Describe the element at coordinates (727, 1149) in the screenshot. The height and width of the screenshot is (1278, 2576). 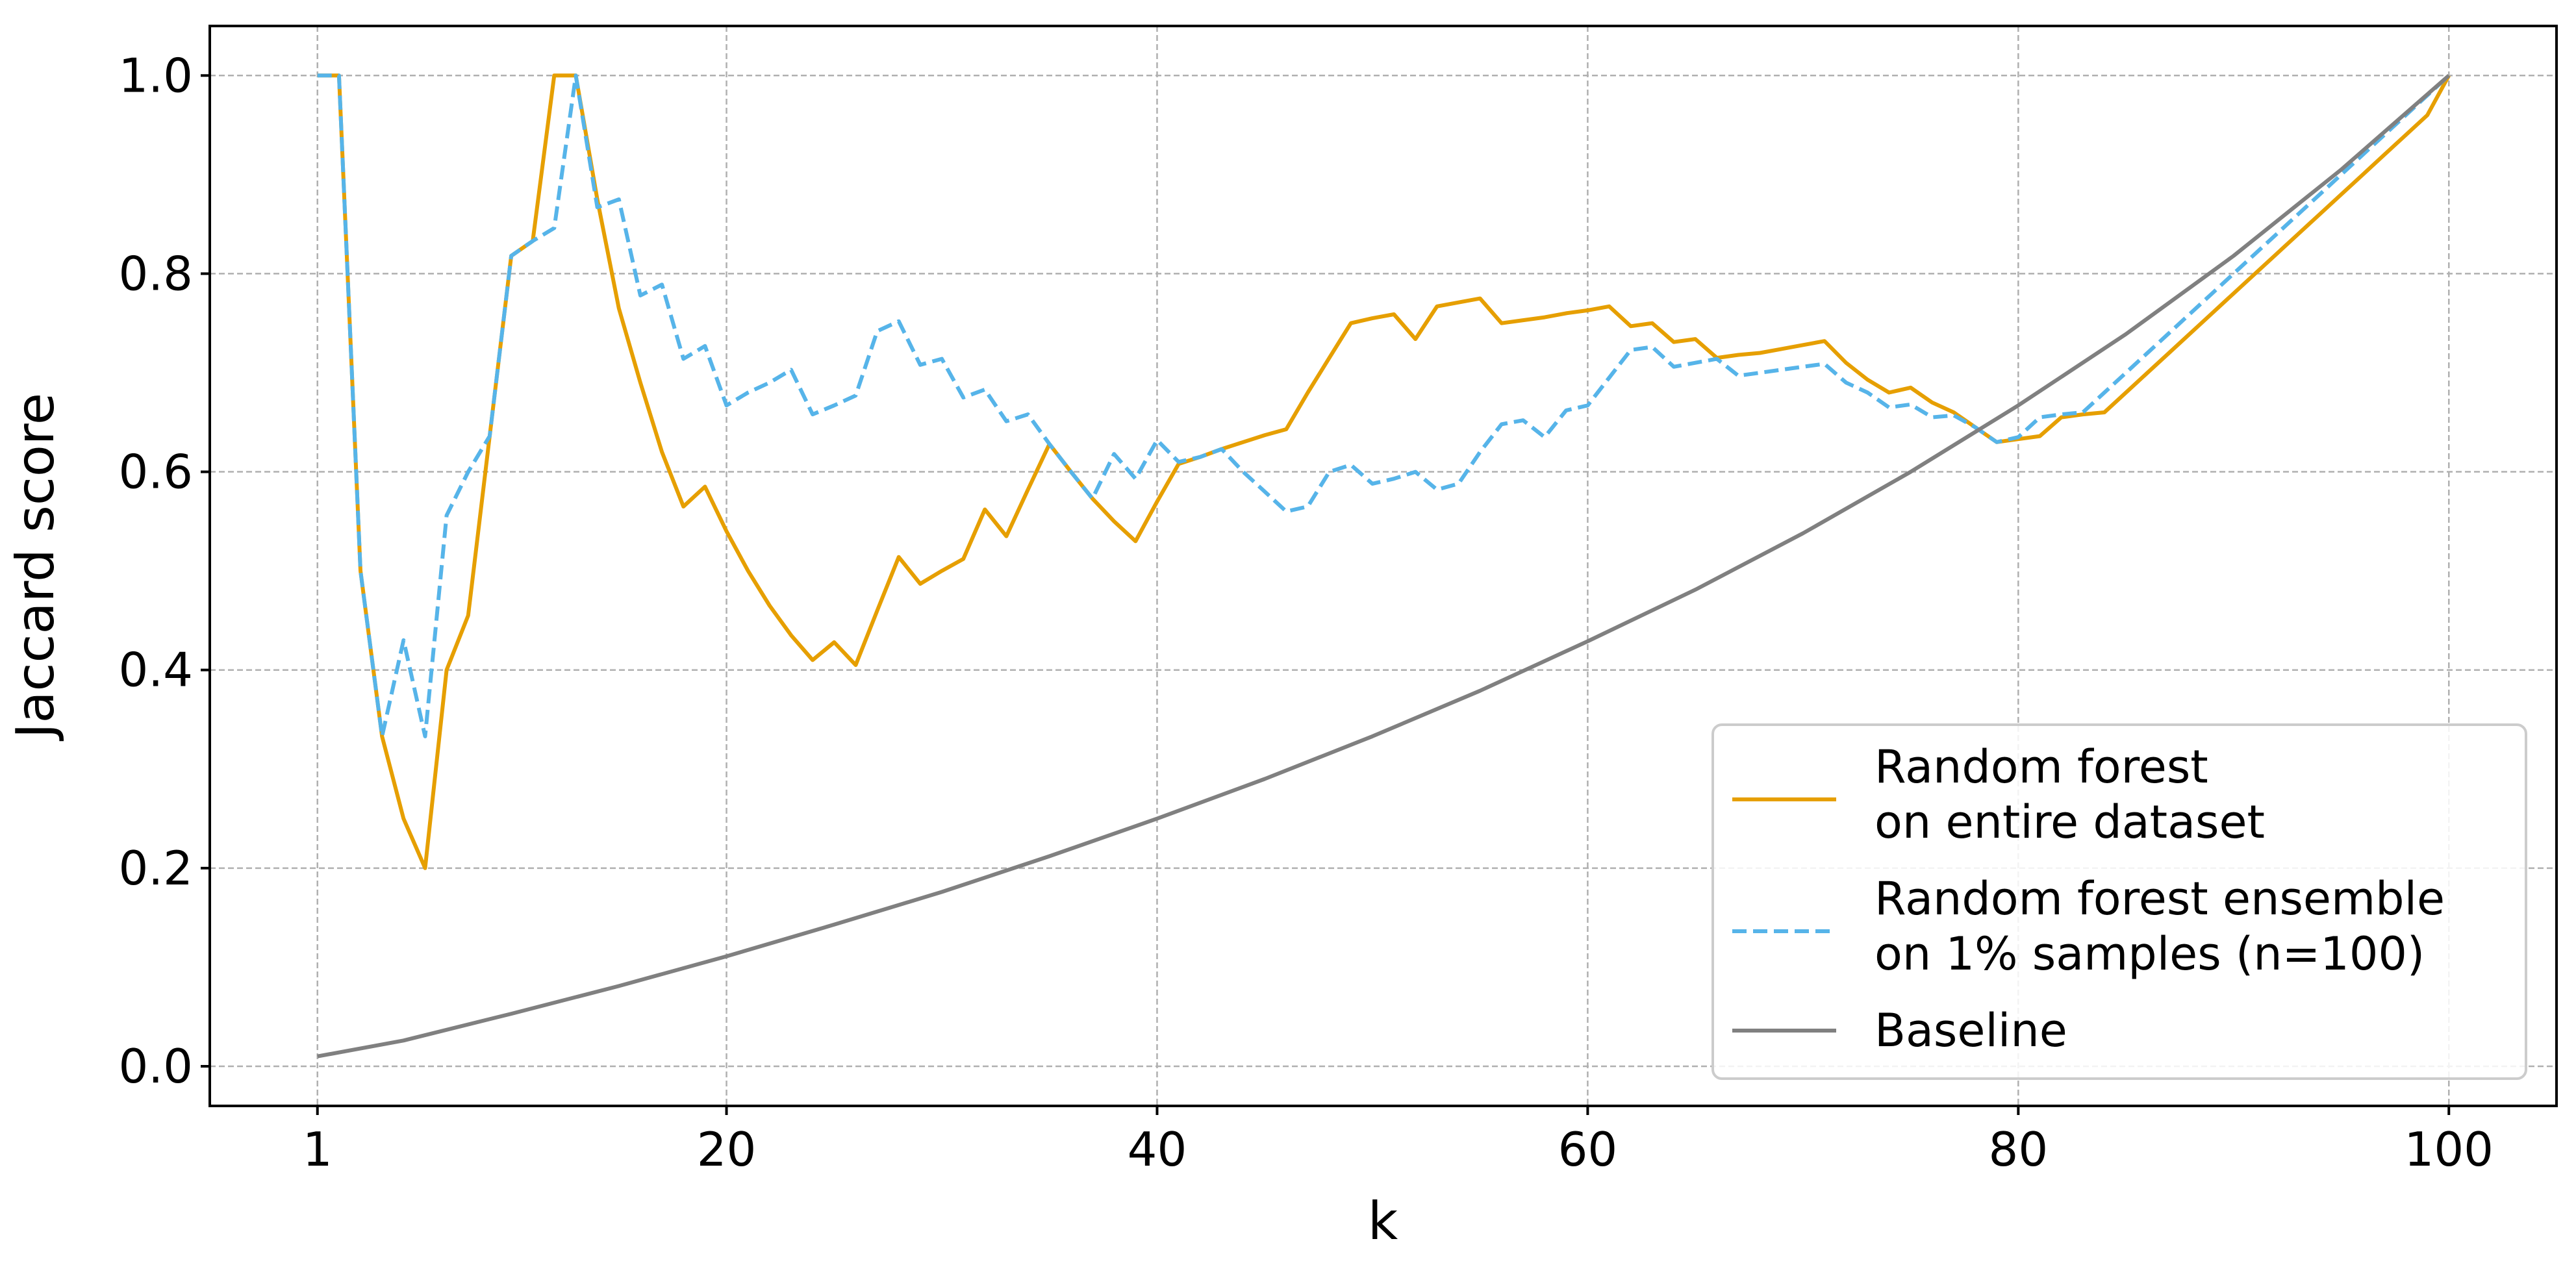
I see `x-tick-label: 20` at that location.